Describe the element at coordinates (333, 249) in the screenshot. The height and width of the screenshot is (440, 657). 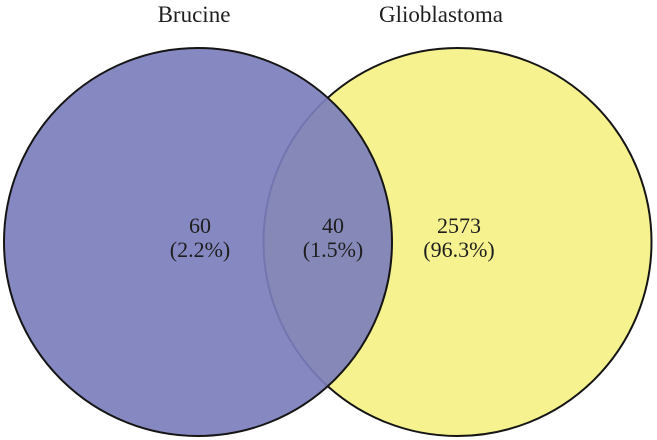
I see `intersection-percent: (1.5%)` at that location.